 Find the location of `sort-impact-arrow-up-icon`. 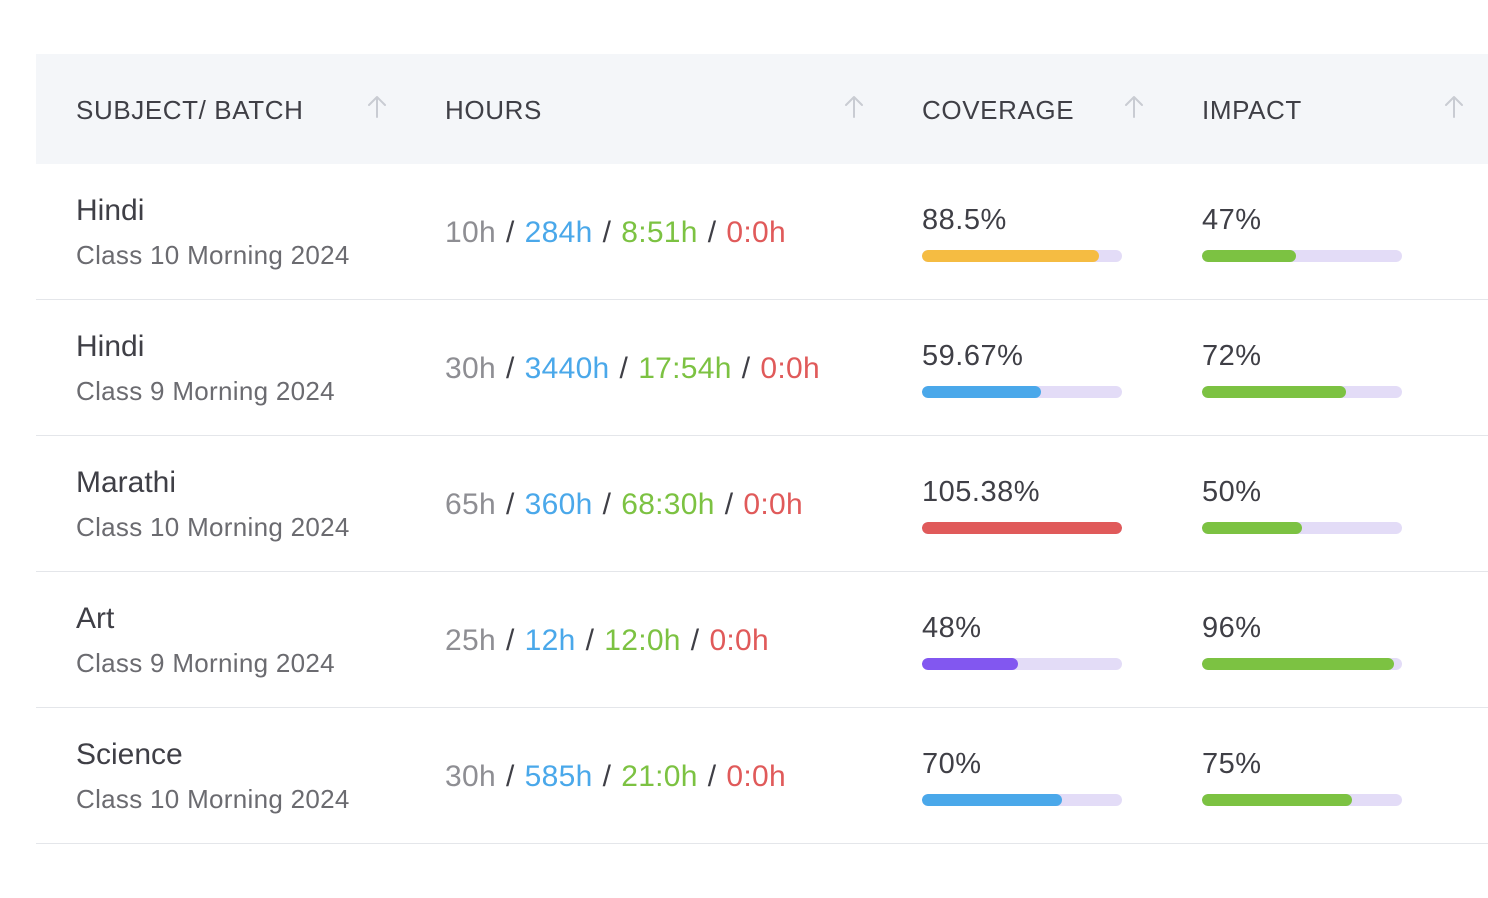

sort-impact-arrow-up-icon is located at coordinates (1454, 107).